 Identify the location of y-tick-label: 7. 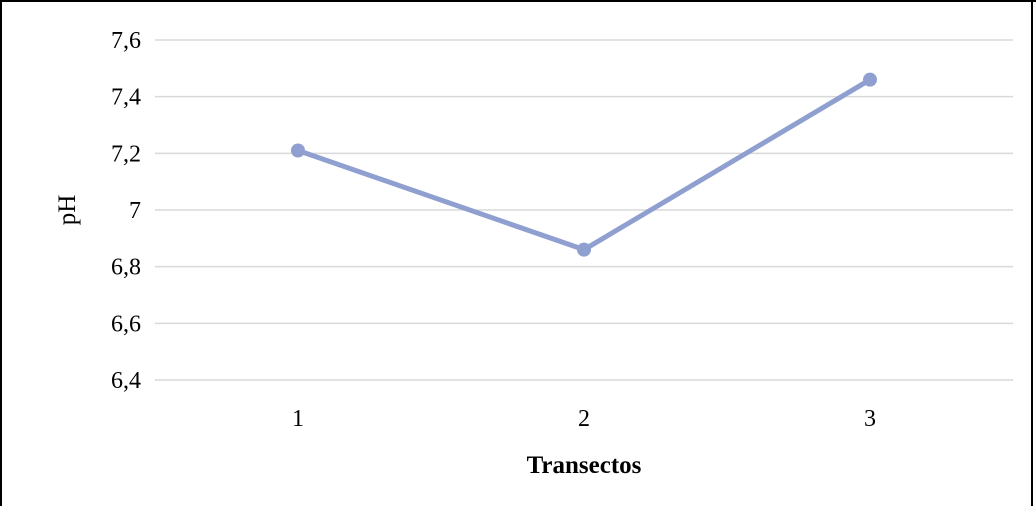
(135, 211).